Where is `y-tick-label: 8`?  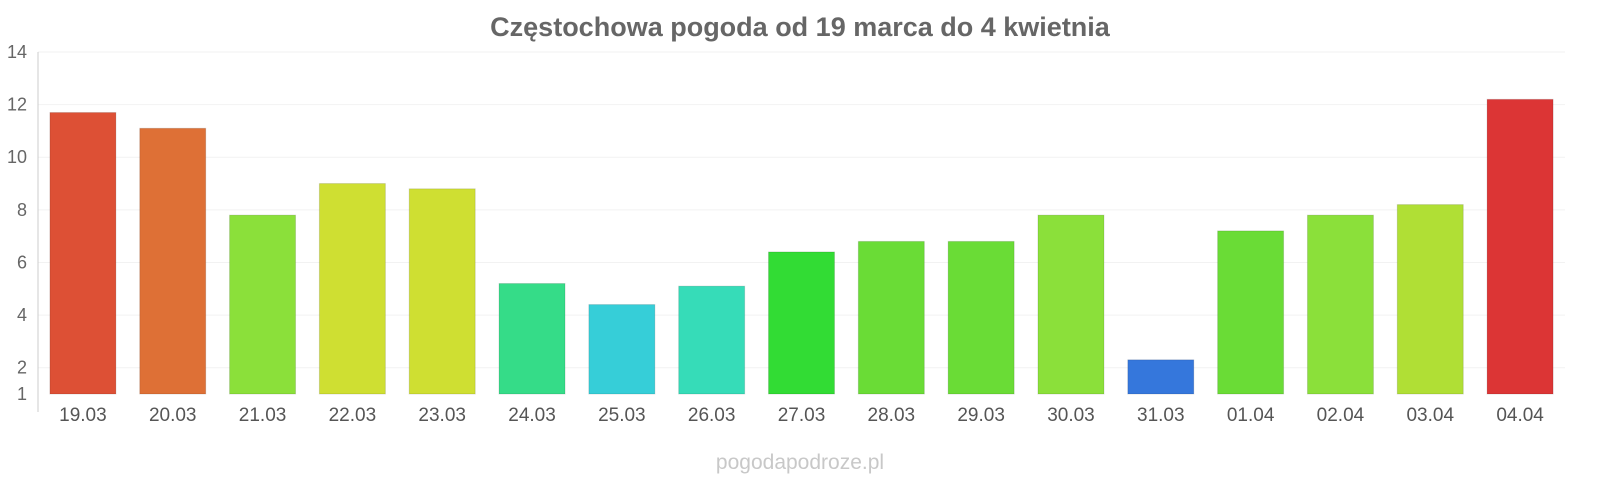 y-tick-label: 8 is located at coordinates (22, 210).